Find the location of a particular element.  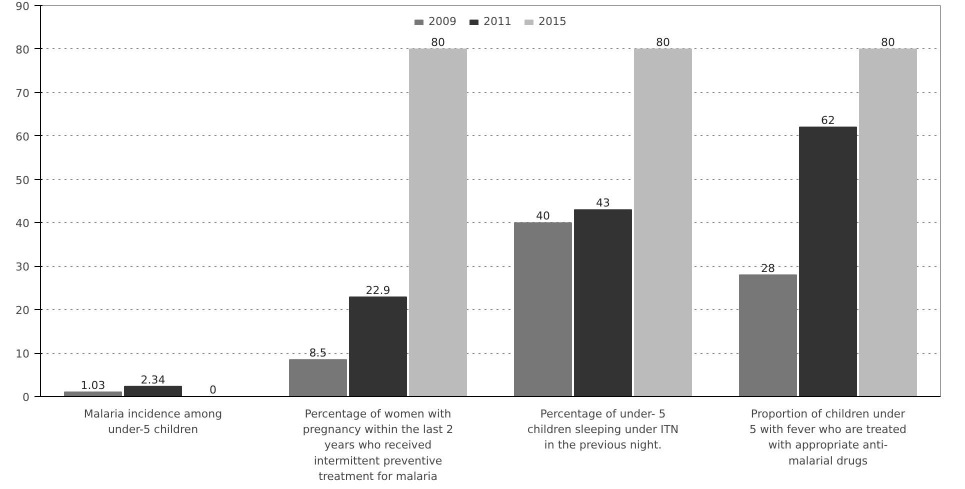

data-label: 28 is located at coordinates (768, 268).